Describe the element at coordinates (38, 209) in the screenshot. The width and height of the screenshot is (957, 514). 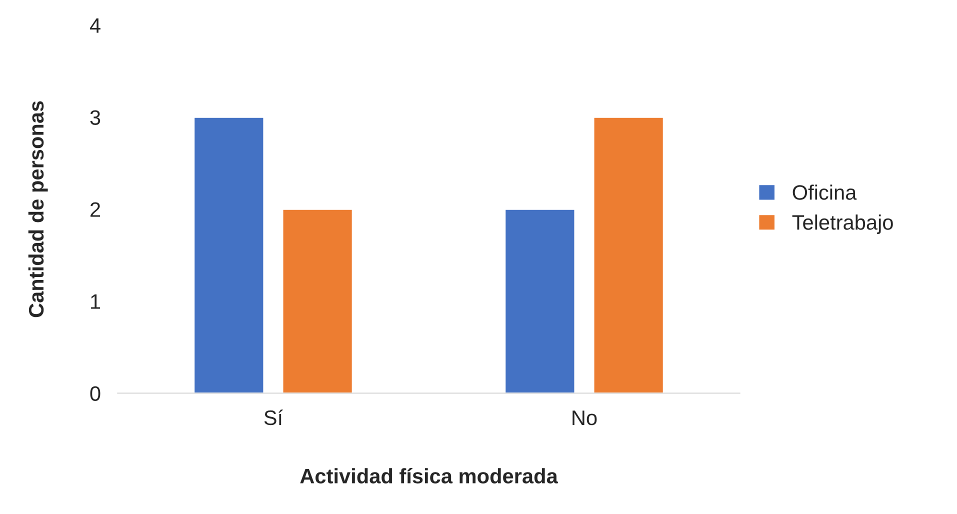
I see `y-axis-title: Cantidad de personas` at that location.